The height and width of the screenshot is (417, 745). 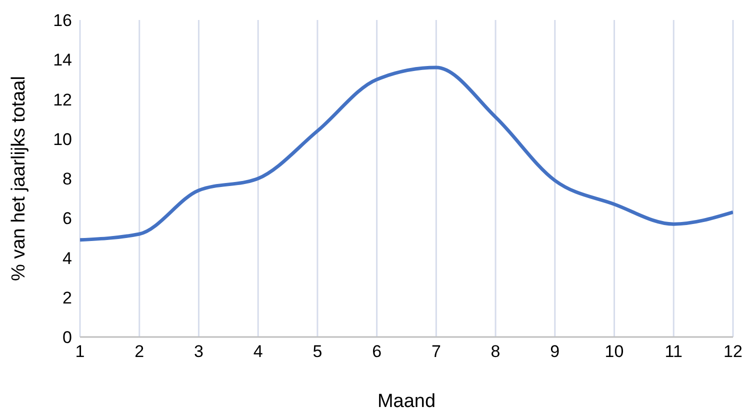 What do you see at coordinates (67, 338) in the screenshot?
I see `y-tick-label: 0` at bounding box center [67, 338].